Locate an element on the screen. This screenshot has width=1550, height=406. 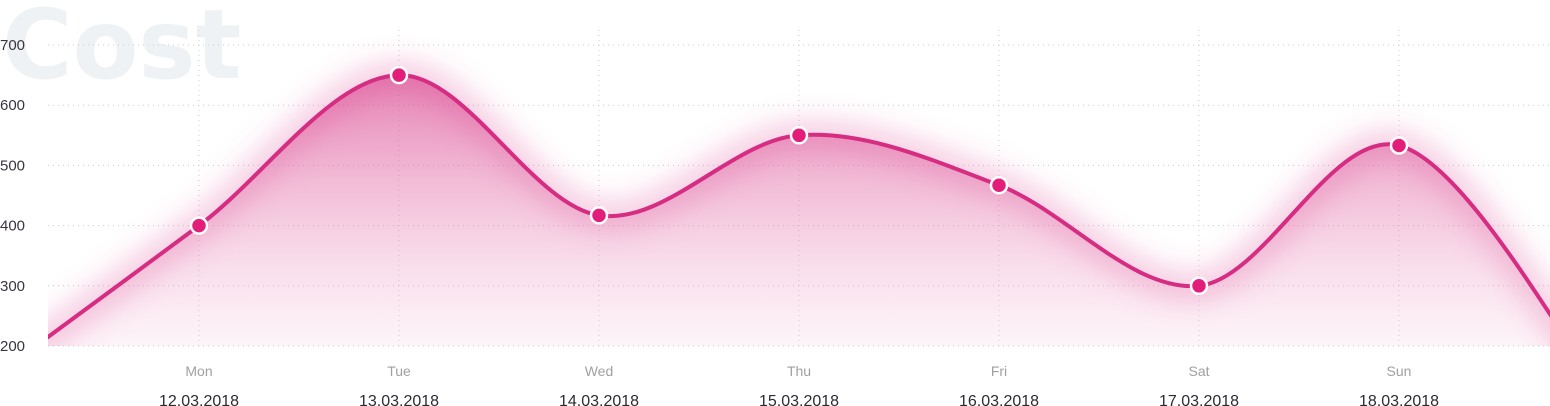
x-date-label: 17.03.2018 is located at coordinates (1199, 399).